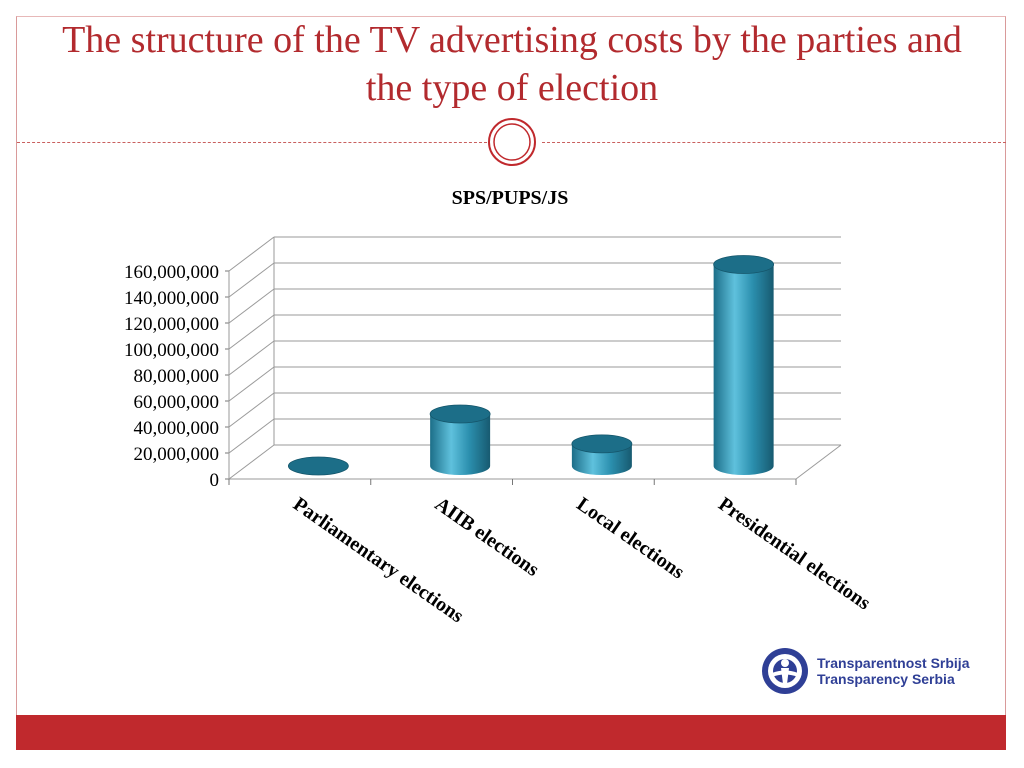 The height and width of the screenshot is (768, 1024). What do you see at coordinates (177, 402) in the screenshot?
I see `y-tick-label: 60,000,000` at bounding box center [177, 402].